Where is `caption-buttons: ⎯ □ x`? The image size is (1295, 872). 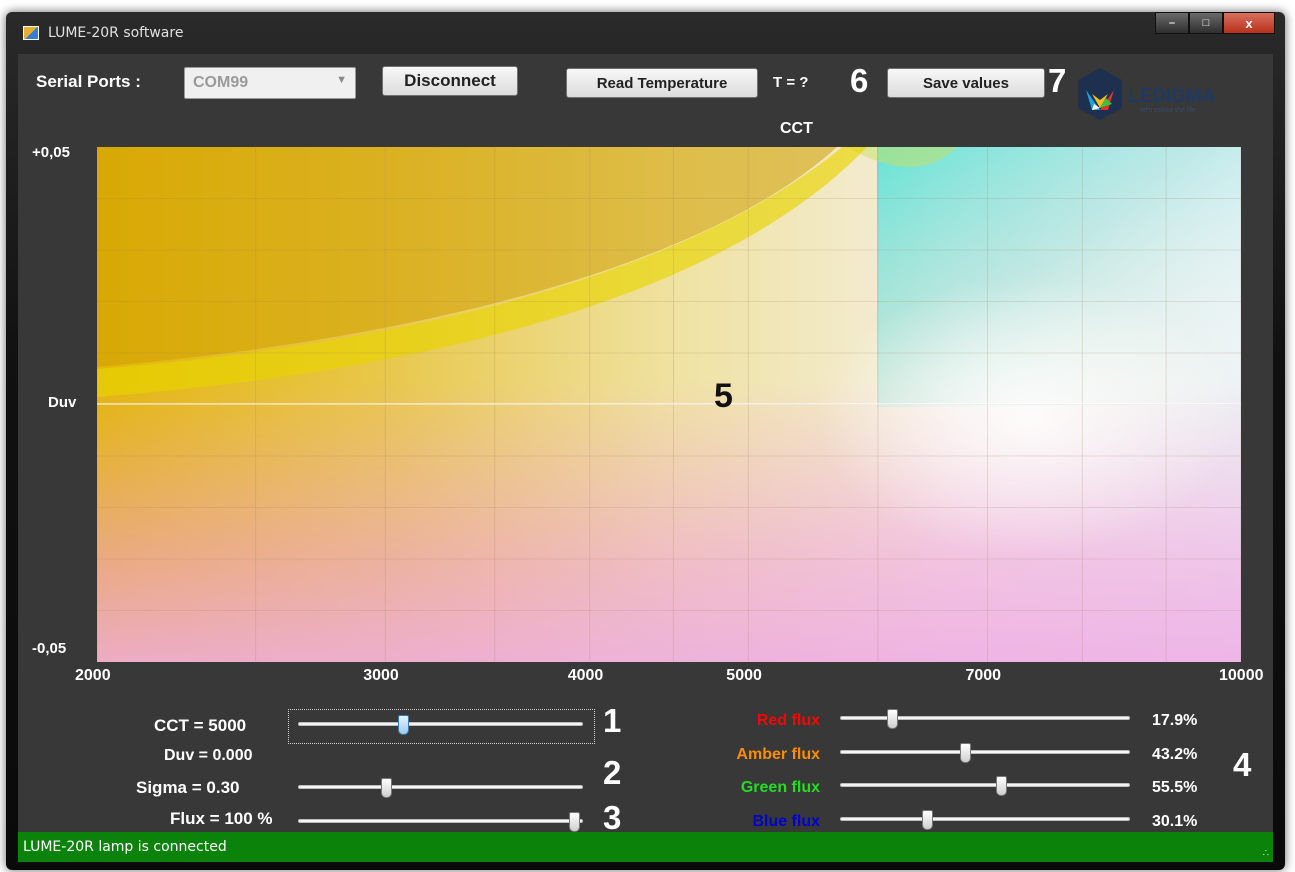
caption-buttons: ⎯ □ x is located at coordinates (1215, 23).